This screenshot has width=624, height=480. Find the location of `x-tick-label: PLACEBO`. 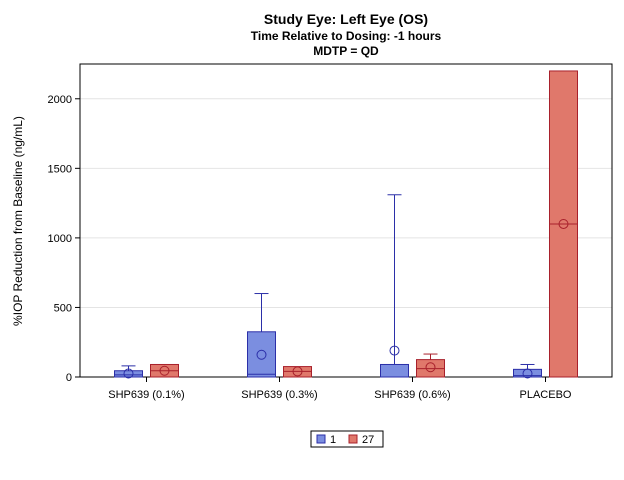

x-tick-label: PLACEBO is located at coordinates (546, 395).